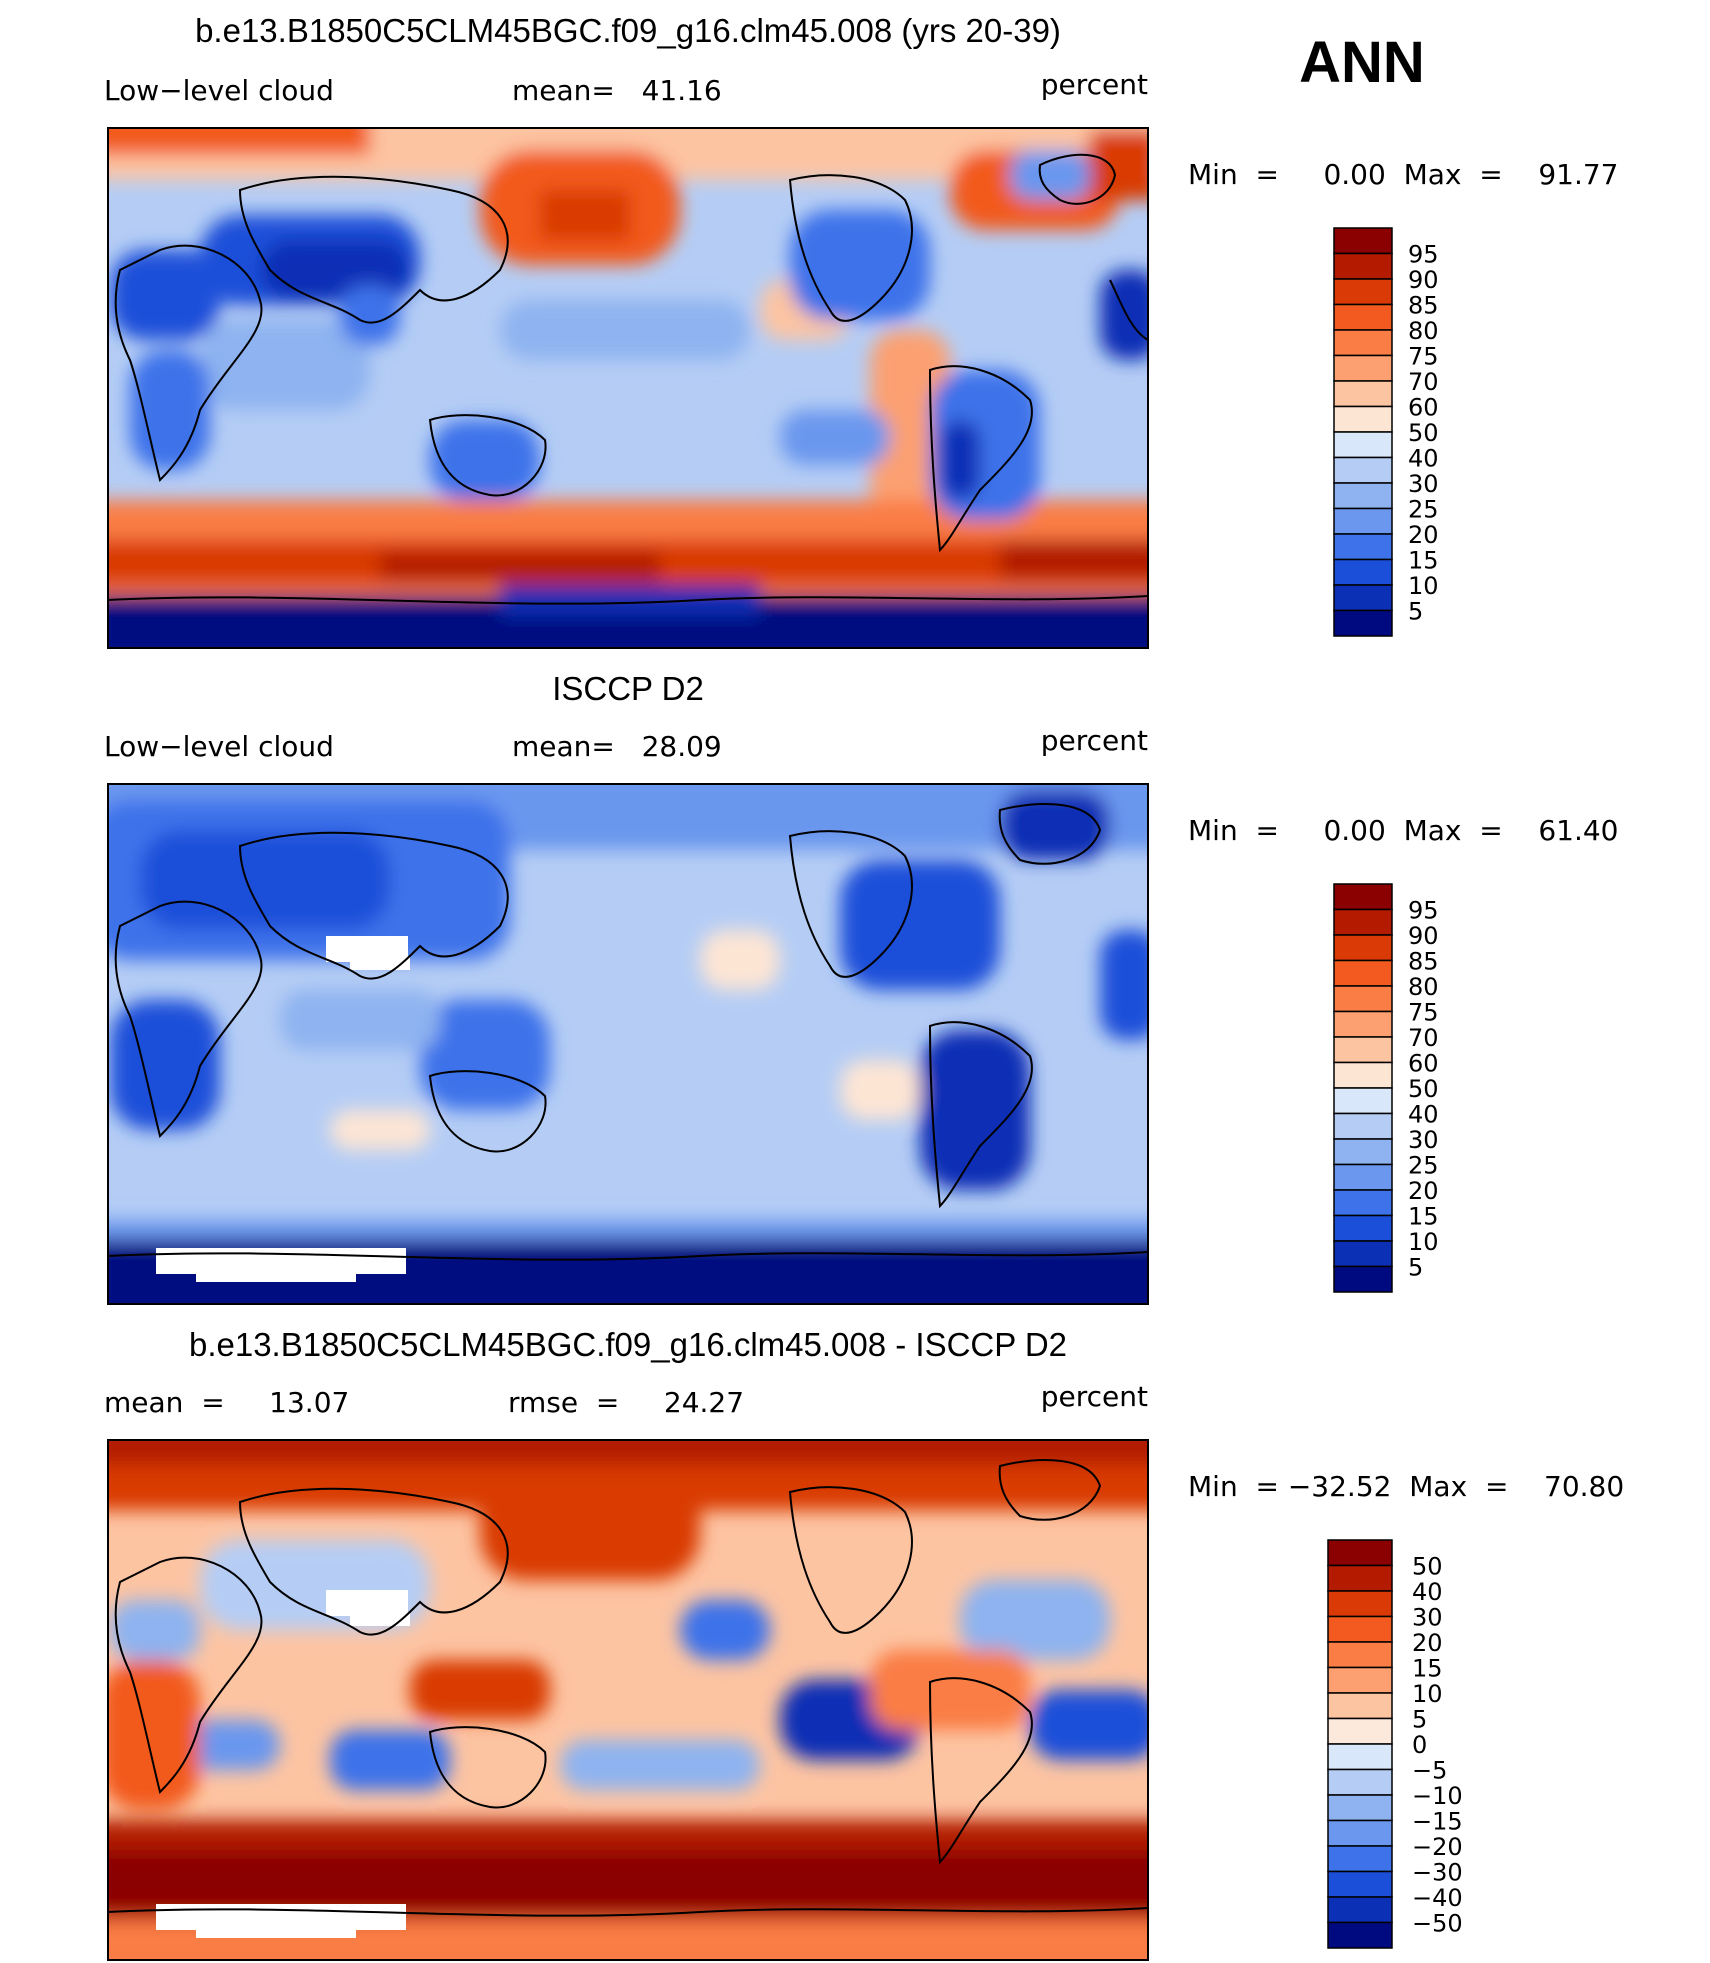 This screenshot has height=1963, width=1710. What do you see at coordinates (1429, 1771) in the screenshot?
I see `colorbar-tick-label: −5` at bounding box center [1429, 1771].